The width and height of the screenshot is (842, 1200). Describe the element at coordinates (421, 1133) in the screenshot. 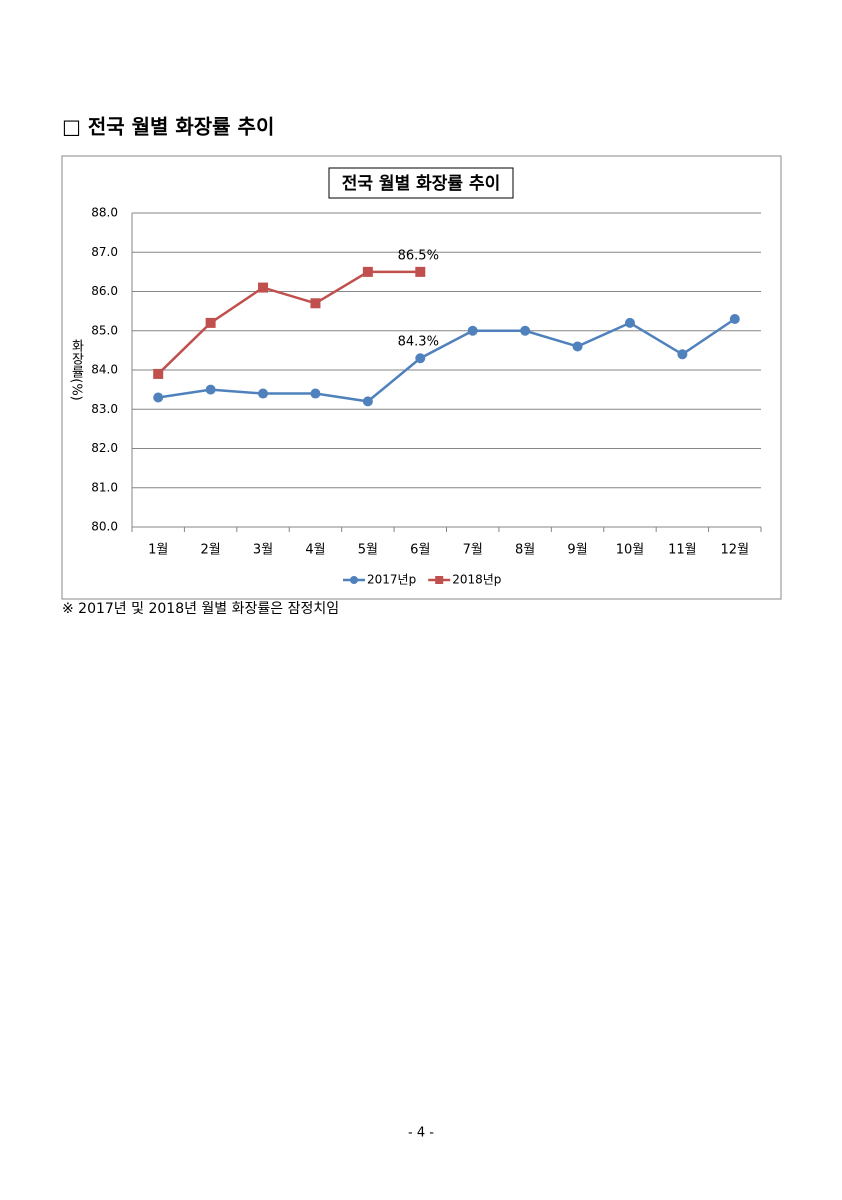

I see `page-number: - 4 -` at that location.